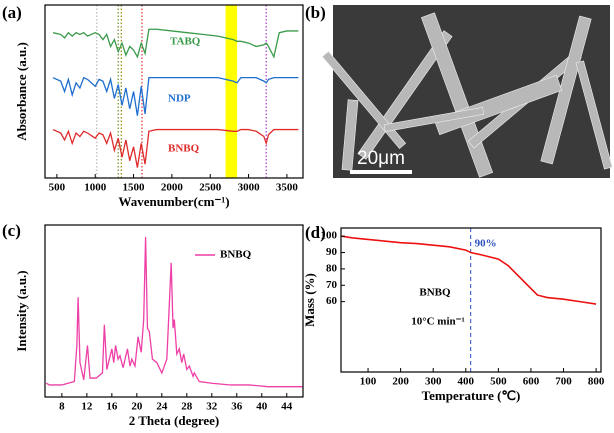 This screenshot has width=614, height=433. What do you see at coordinates (368, 382) in the screenshot?
I see `x-tick-label: 100` at bounding box center [368, 382].